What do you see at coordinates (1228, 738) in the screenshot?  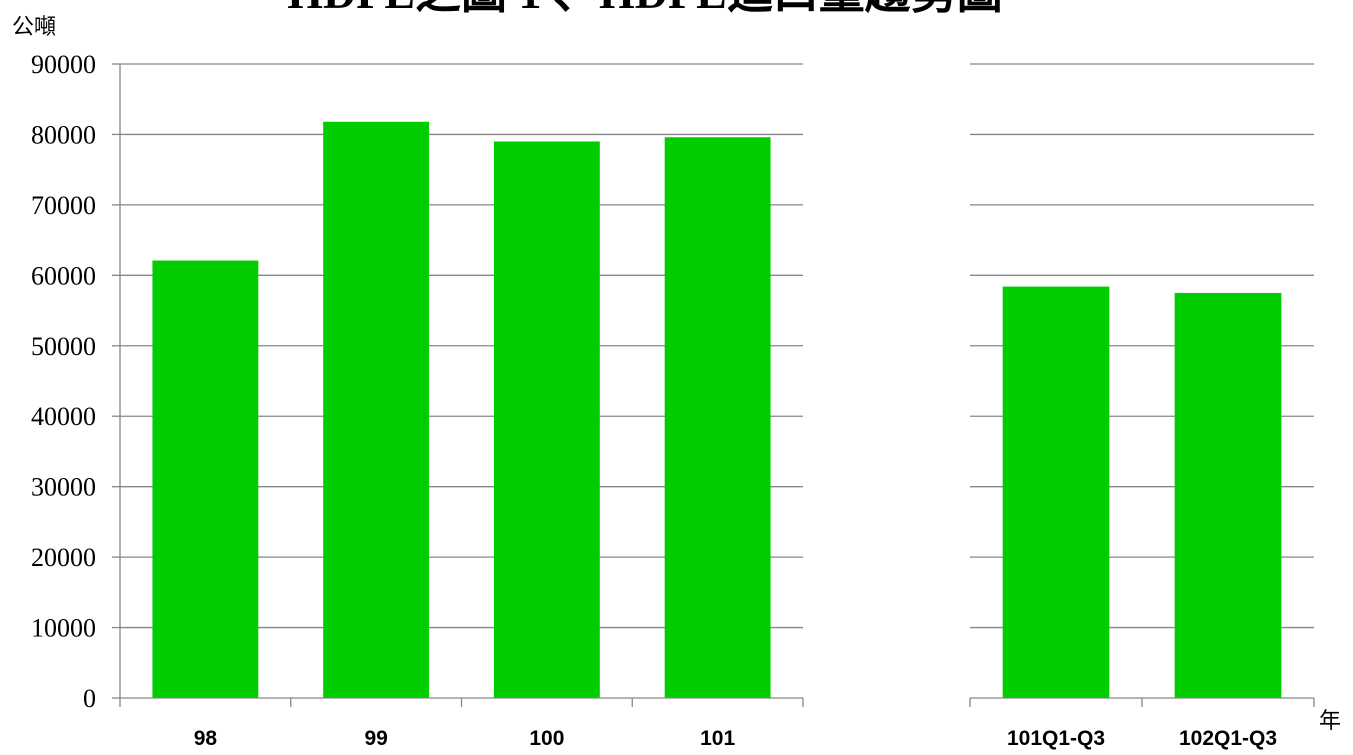 I see `x-tick-label: 102Q1-Q3` at bounding box center [1228, 738].